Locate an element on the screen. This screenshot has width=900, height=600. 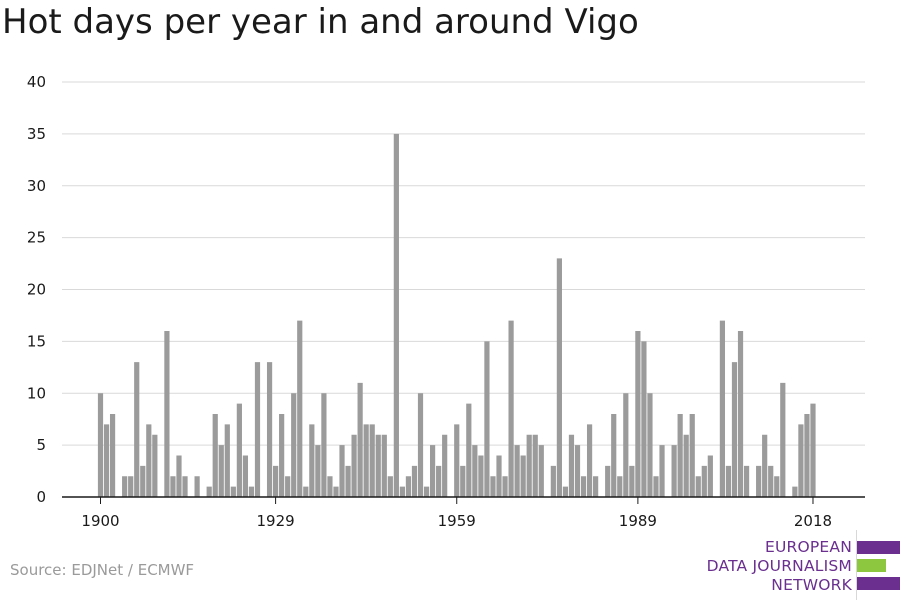
x-tick-label: 1959 is located at coordinates (457, 521).